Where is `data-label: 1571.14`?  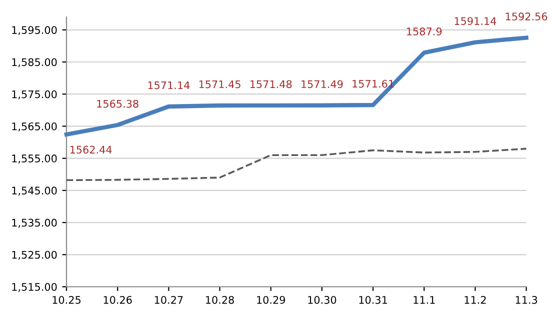
data-label: 1571.14 is located at coordinates (169, 85).